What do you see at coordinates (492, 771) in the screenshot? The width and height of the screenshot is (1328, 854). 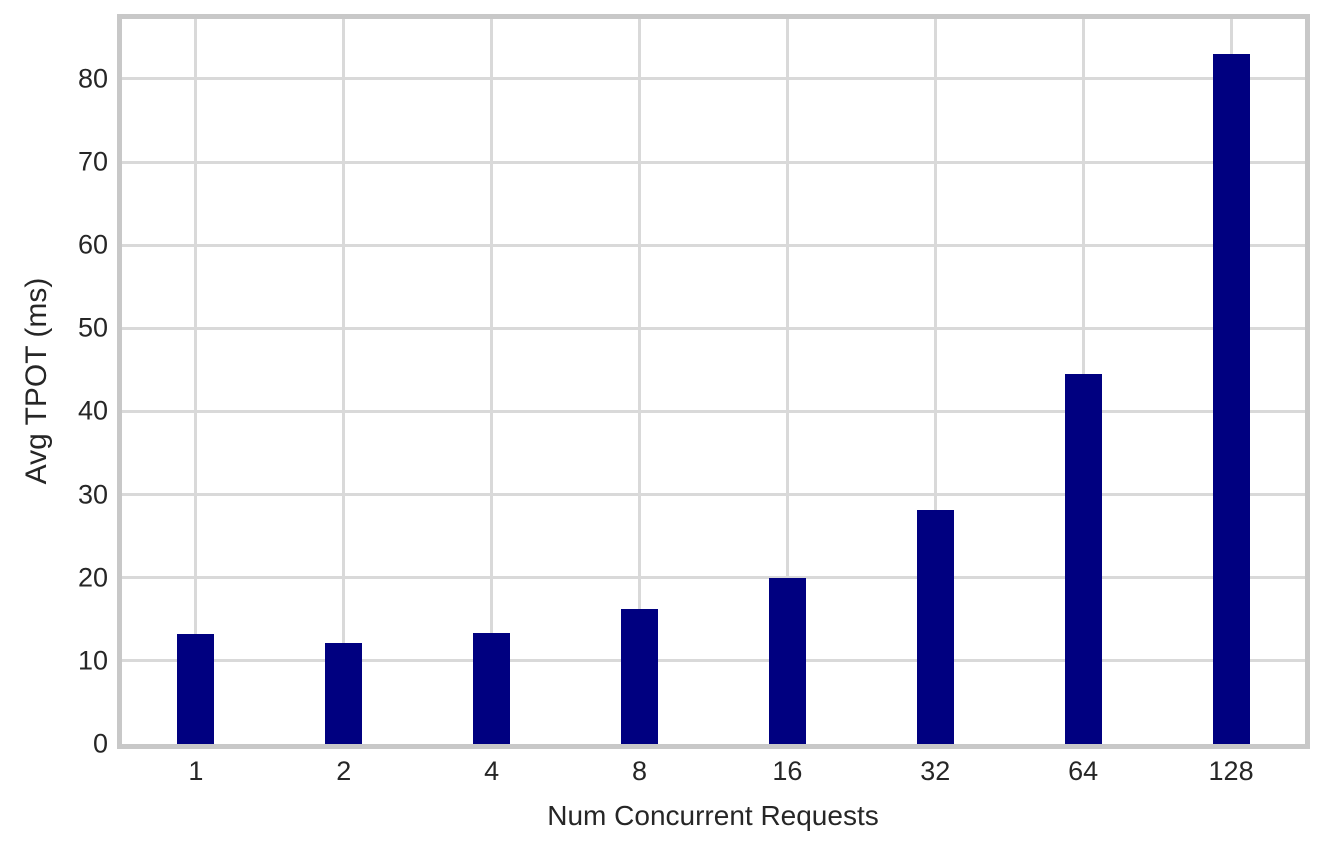 I see `x-tick-label-4: 4` at bounding box center [492, 771].